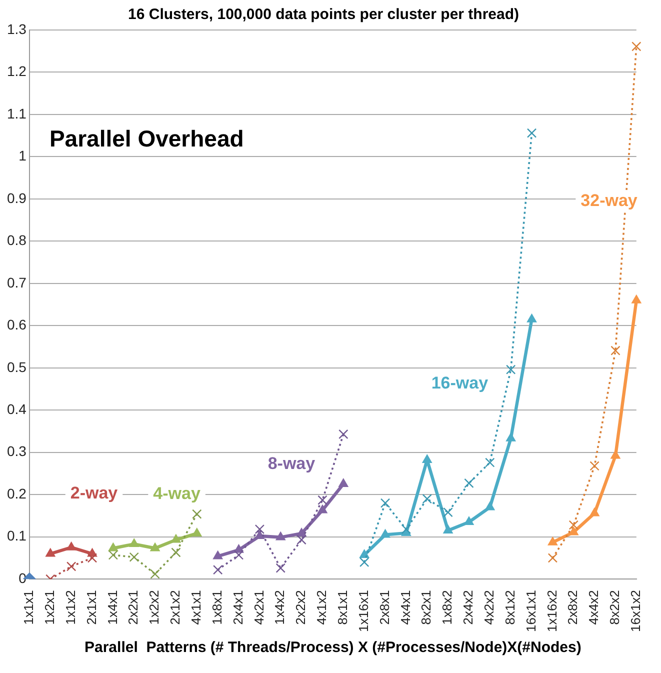 This screenshot has width=661, height=673. I want to click on x-tick-label: 16x1x1, so click(530, 611).